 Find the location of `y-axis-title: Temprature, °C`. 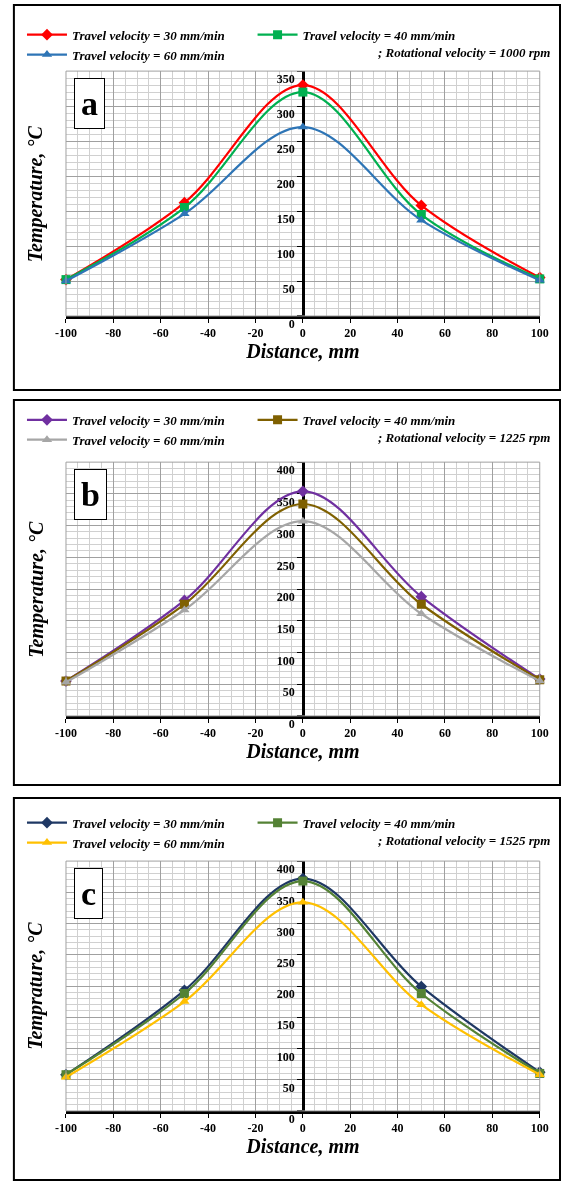

y-axis-title: Temprature, °C is located at coordinates (35, 985).